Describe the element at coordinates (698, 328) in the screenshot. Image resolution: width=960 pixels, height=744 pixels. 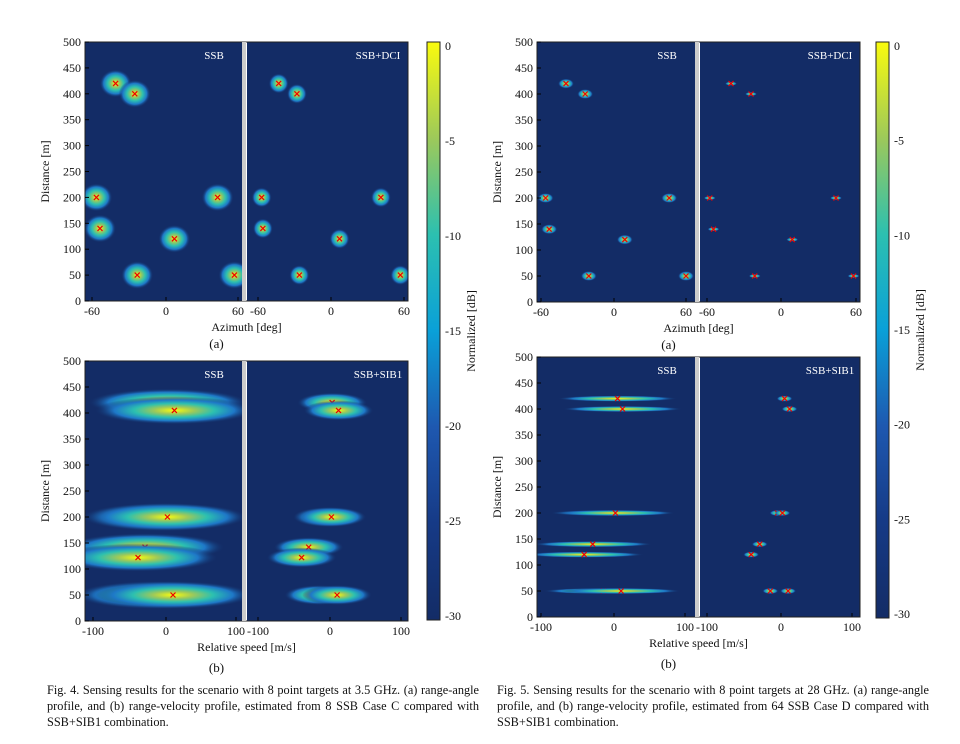
I see `x-axis-label: Azimuth [deg]` at that location.